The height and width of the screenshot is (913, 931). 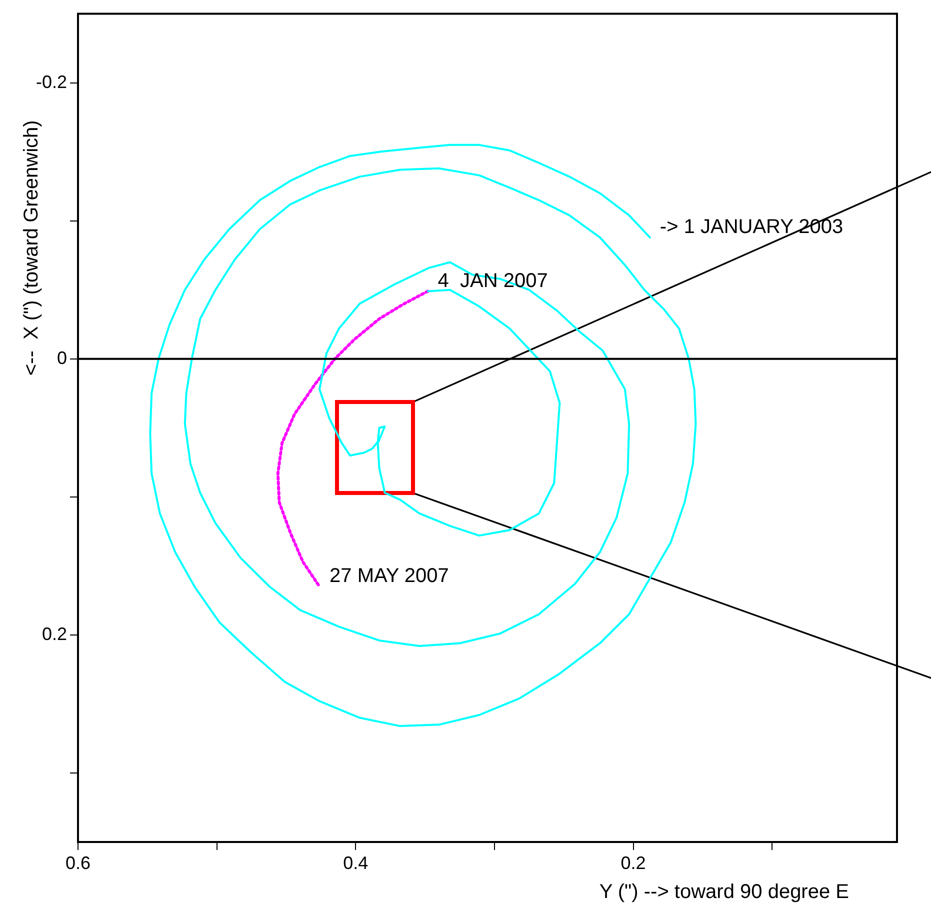 What do you see at coordinates (389, 576) in the screenshot?
I see `annotation: 27 MAY 2007` at bounding box center [389, 576].